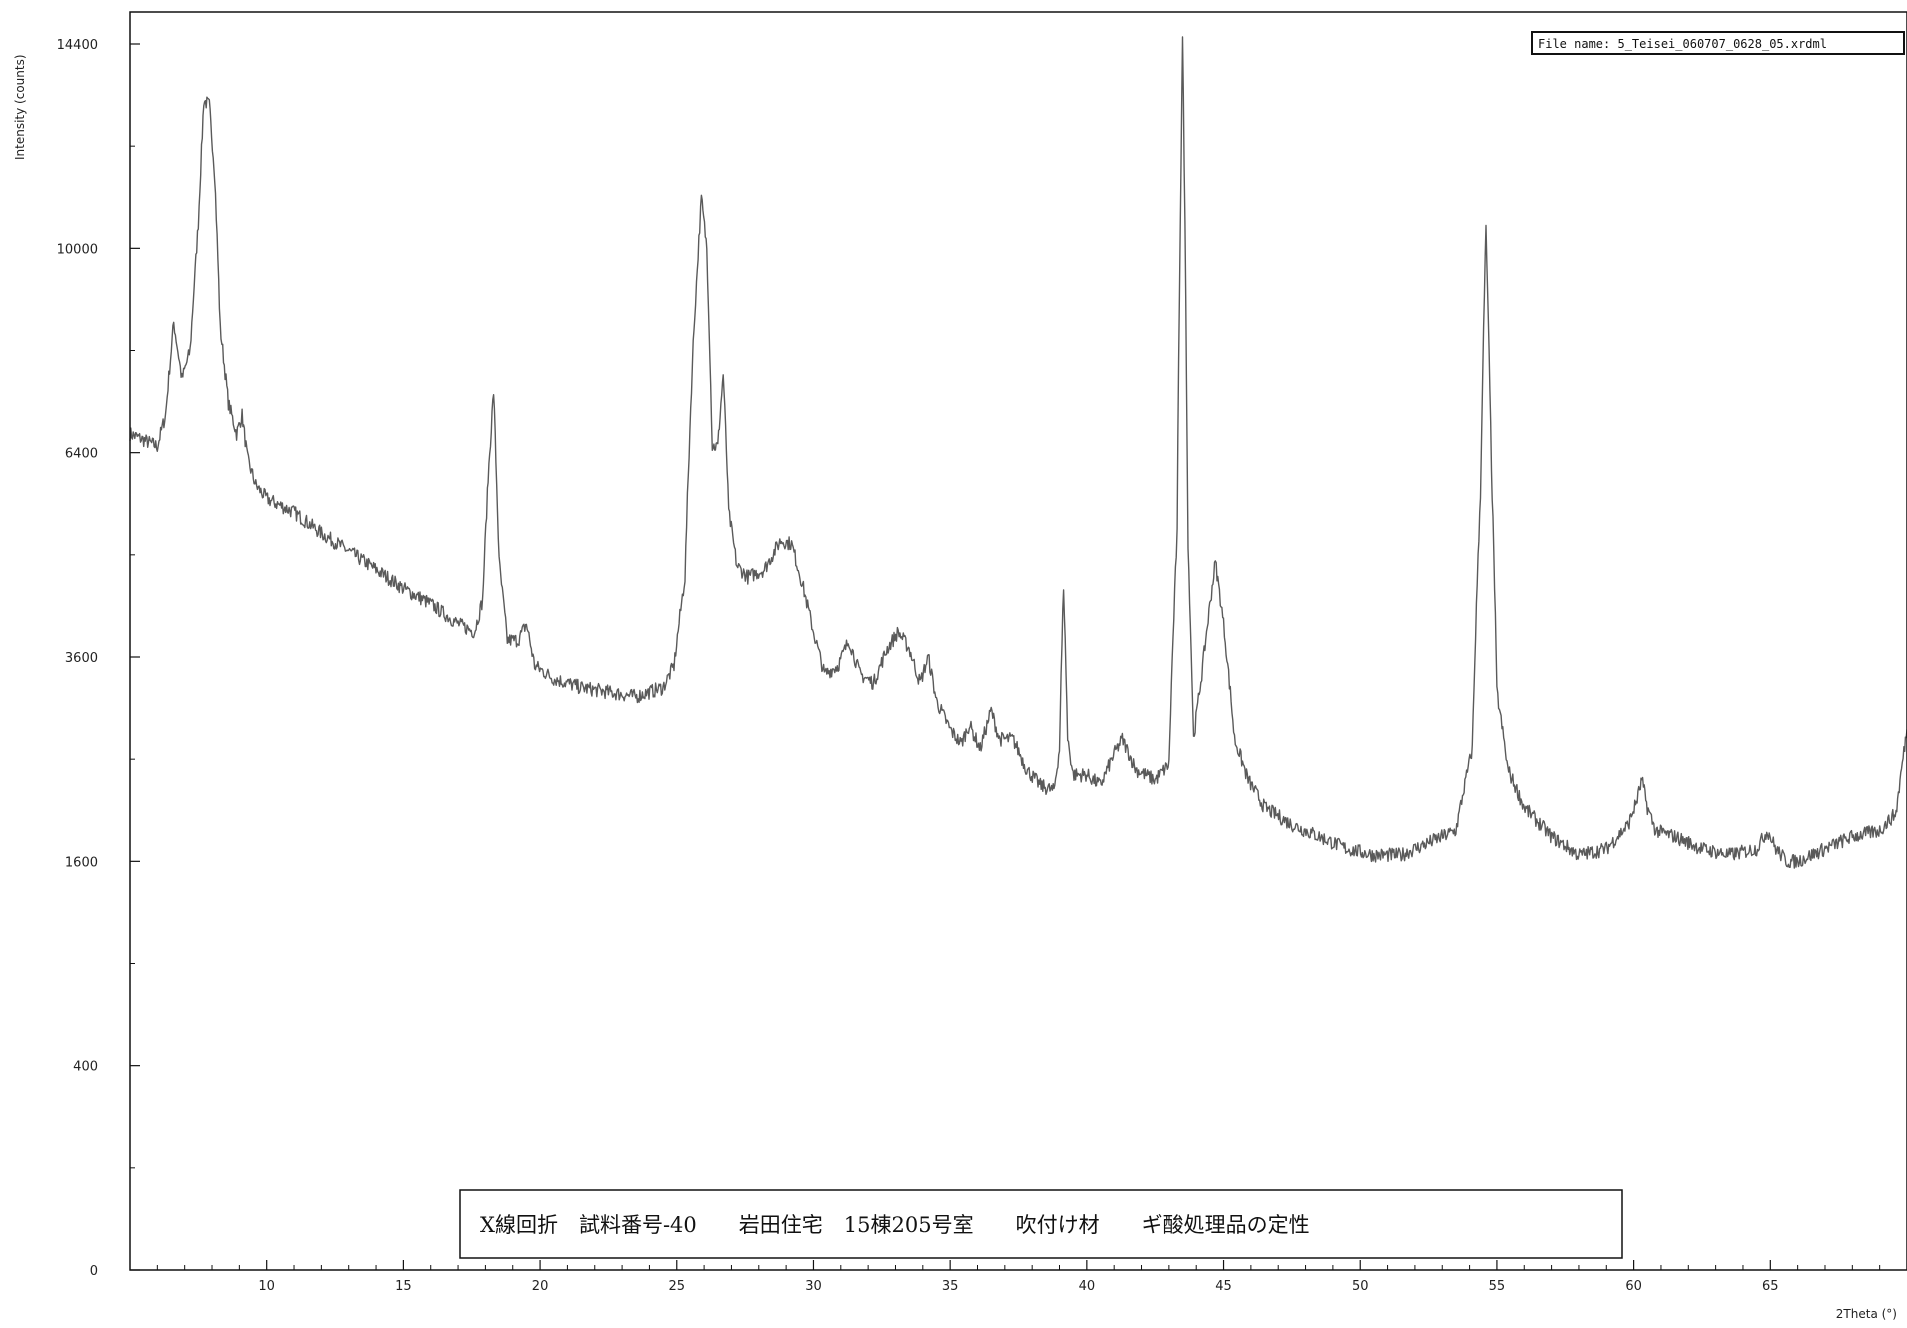 Image resolution: width=1907 pixels, height=1328 pixels. What do you see at coordinates (81, 454) in the screenshot?
I see `y-tick-label: 6400` at bounding box center [81, 454].